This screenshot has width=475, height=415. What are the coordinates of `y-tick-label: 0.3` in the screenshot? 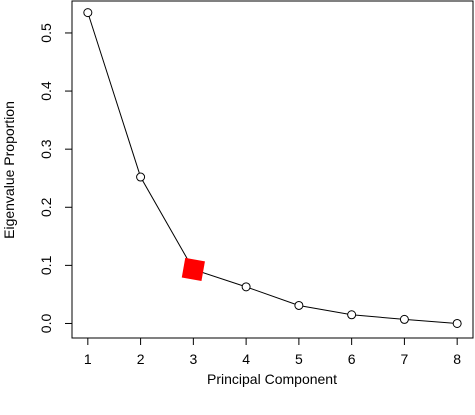 It's located at (46, 149).